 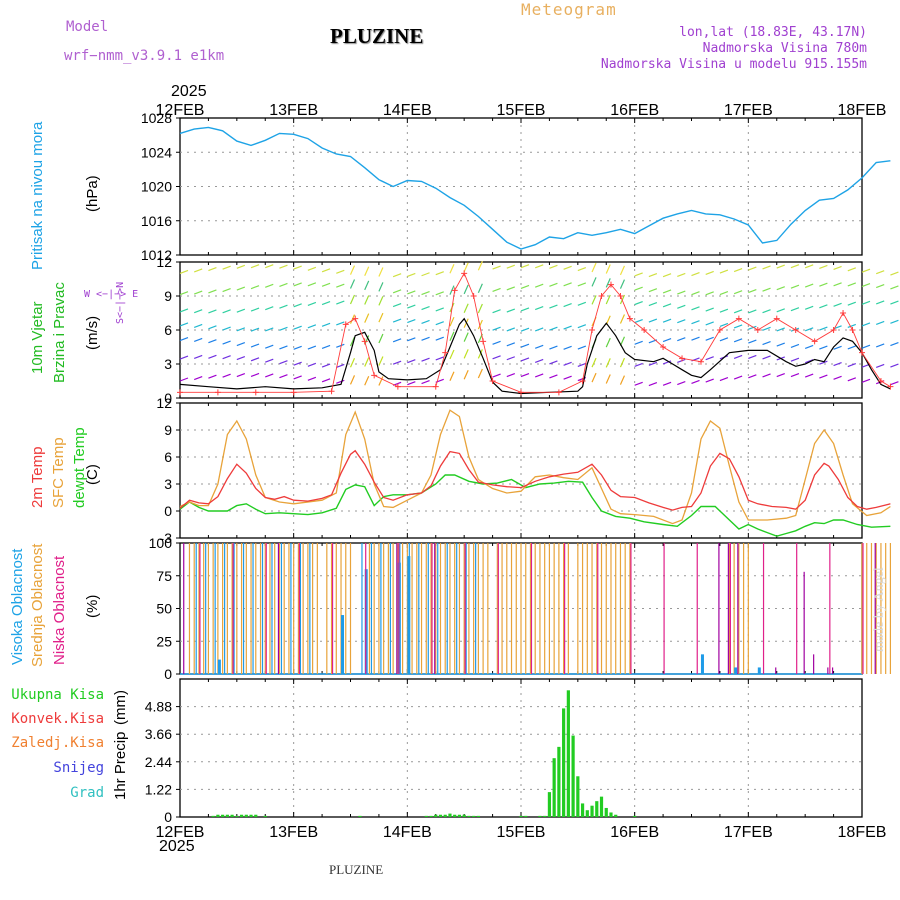 I want to click on precip-unit: (mm), so click(x=120, y=707).